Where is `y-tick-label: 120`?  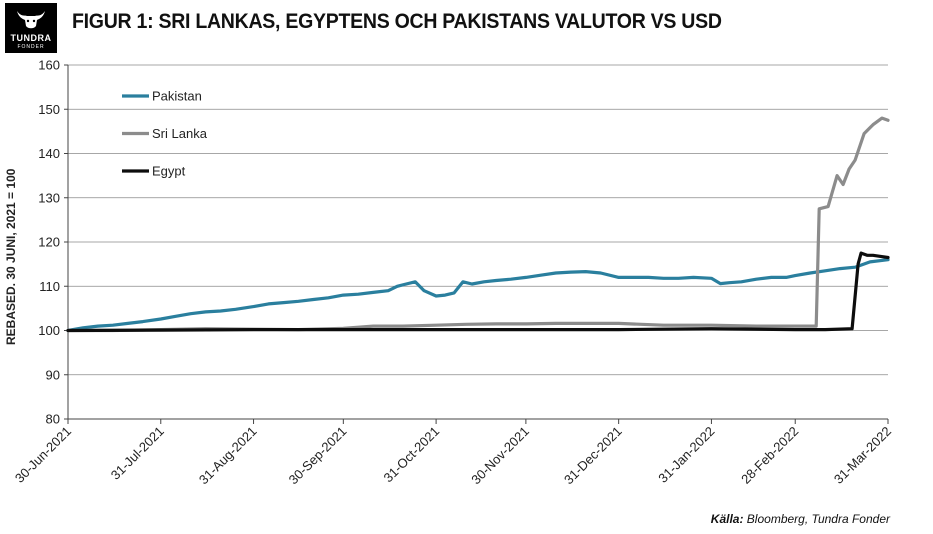 y-tick-label: 120 is located at coordinates (49, 242).